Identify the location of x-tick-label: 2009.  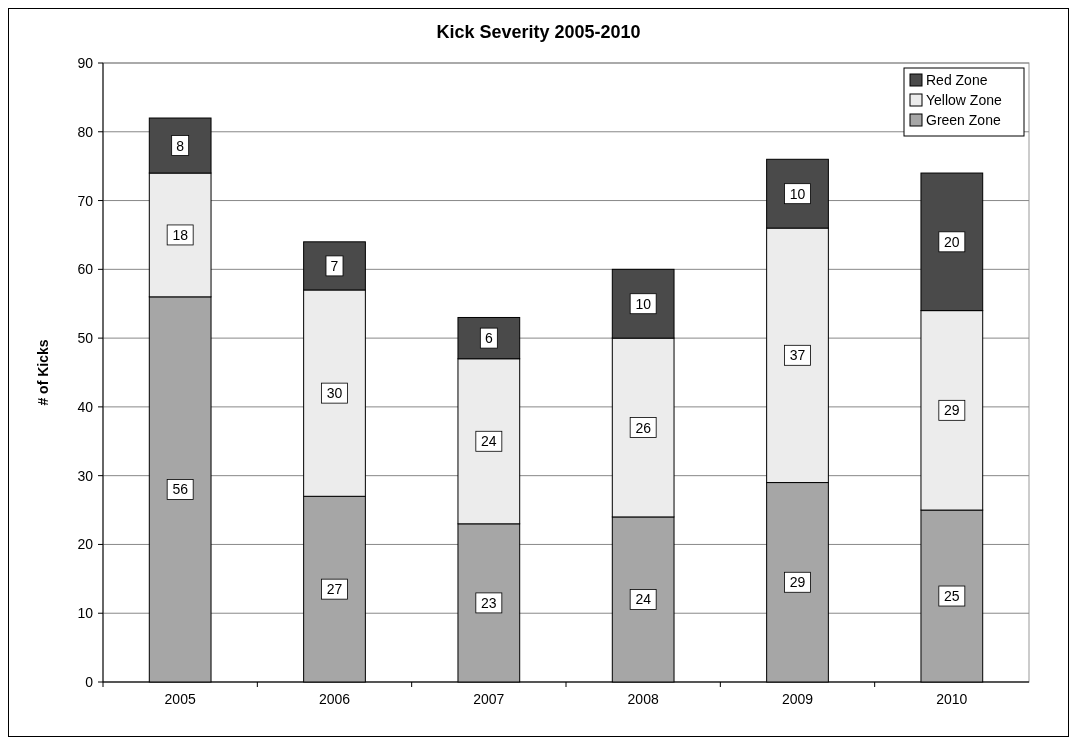
(797, 699).